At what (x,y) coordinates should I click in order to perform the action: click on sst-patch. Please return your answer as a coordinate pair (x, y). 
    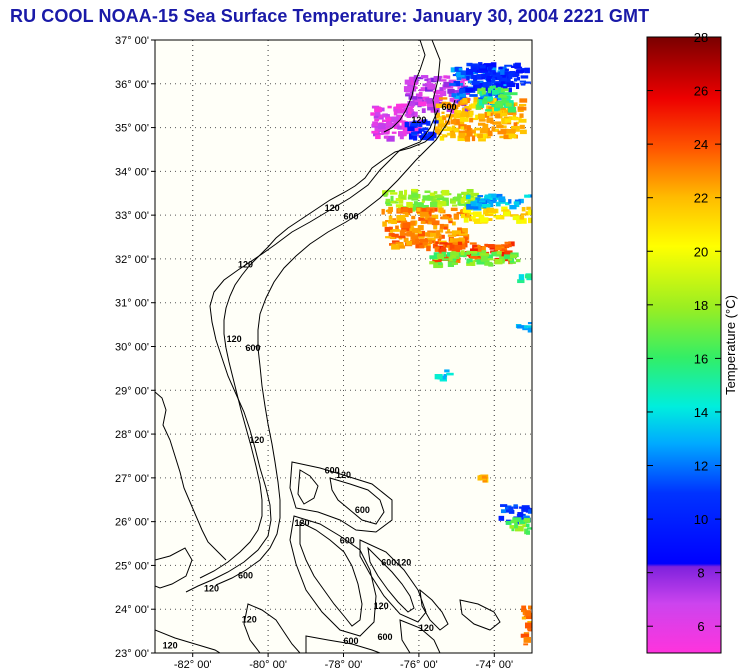
    Looking at the image, I should click on (496, 99).